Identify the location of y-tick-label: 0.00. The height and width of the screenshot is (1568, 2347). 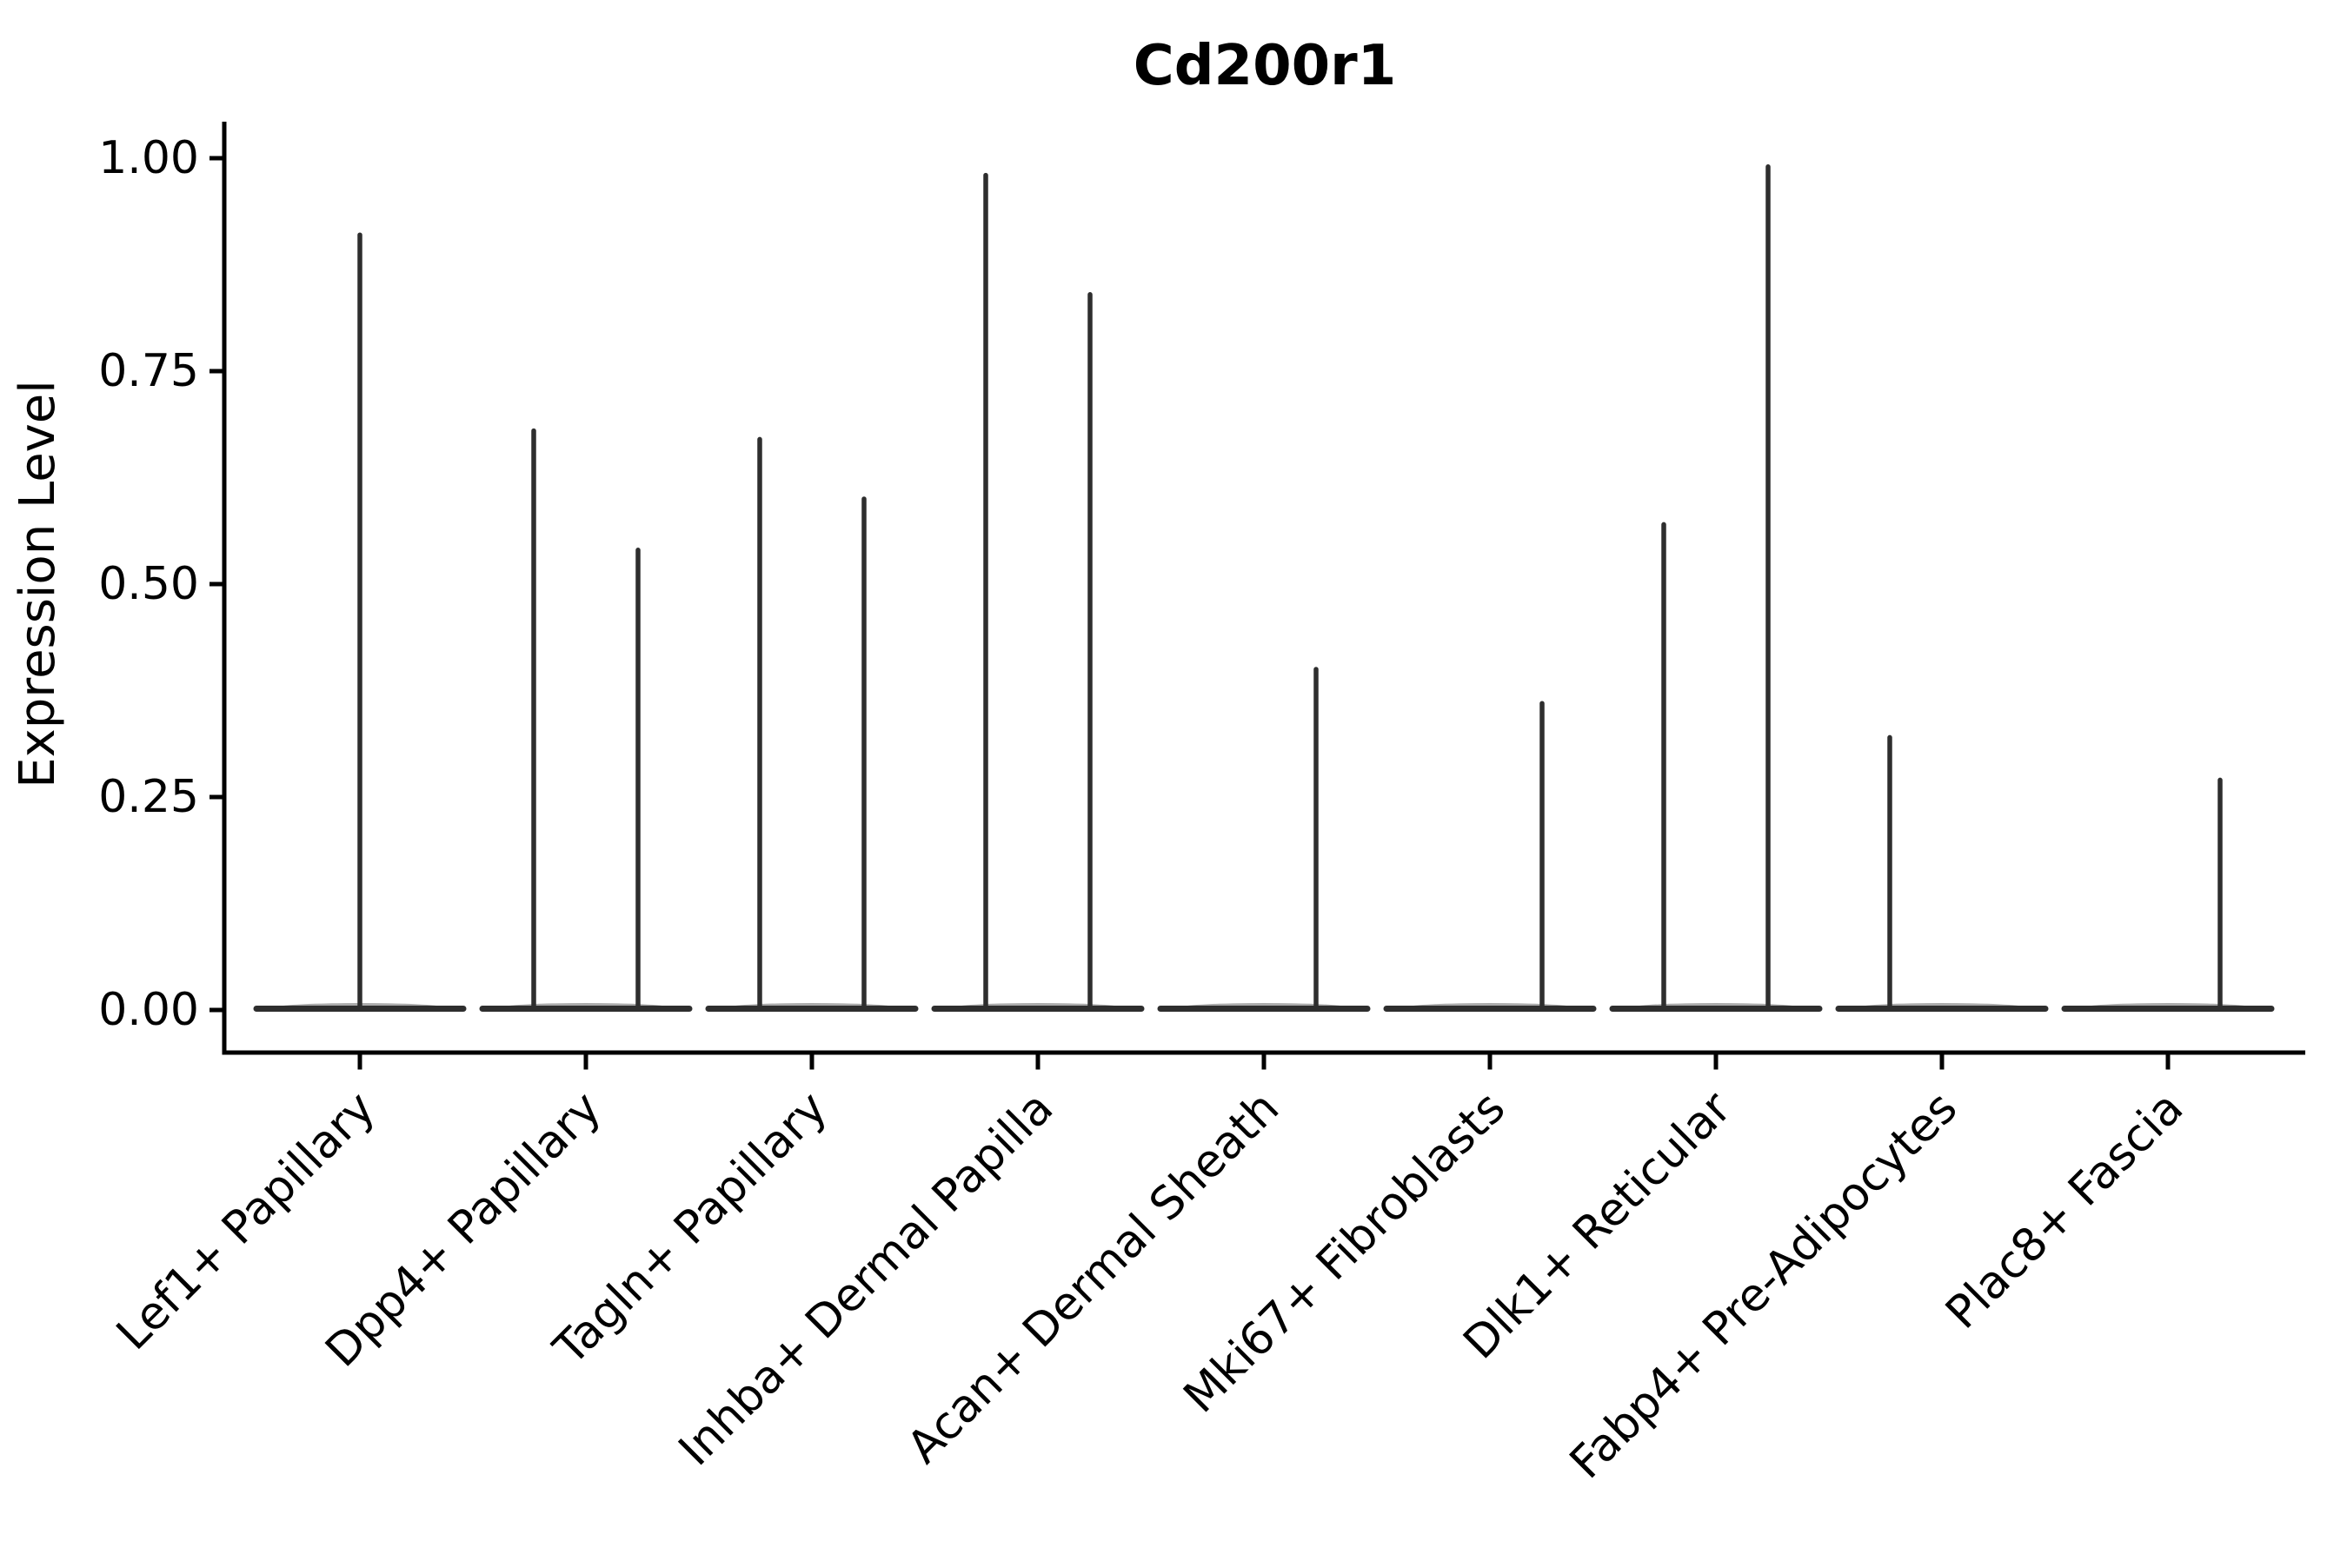
(148, 1010).